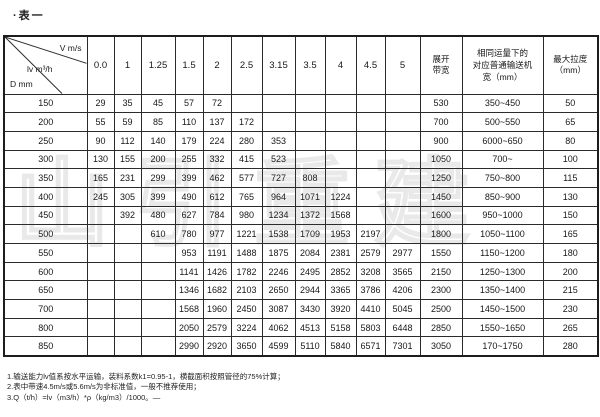 This screenshot has height=417, width=600. I want to click on capacity-cell: 3650, so click(246, 346).